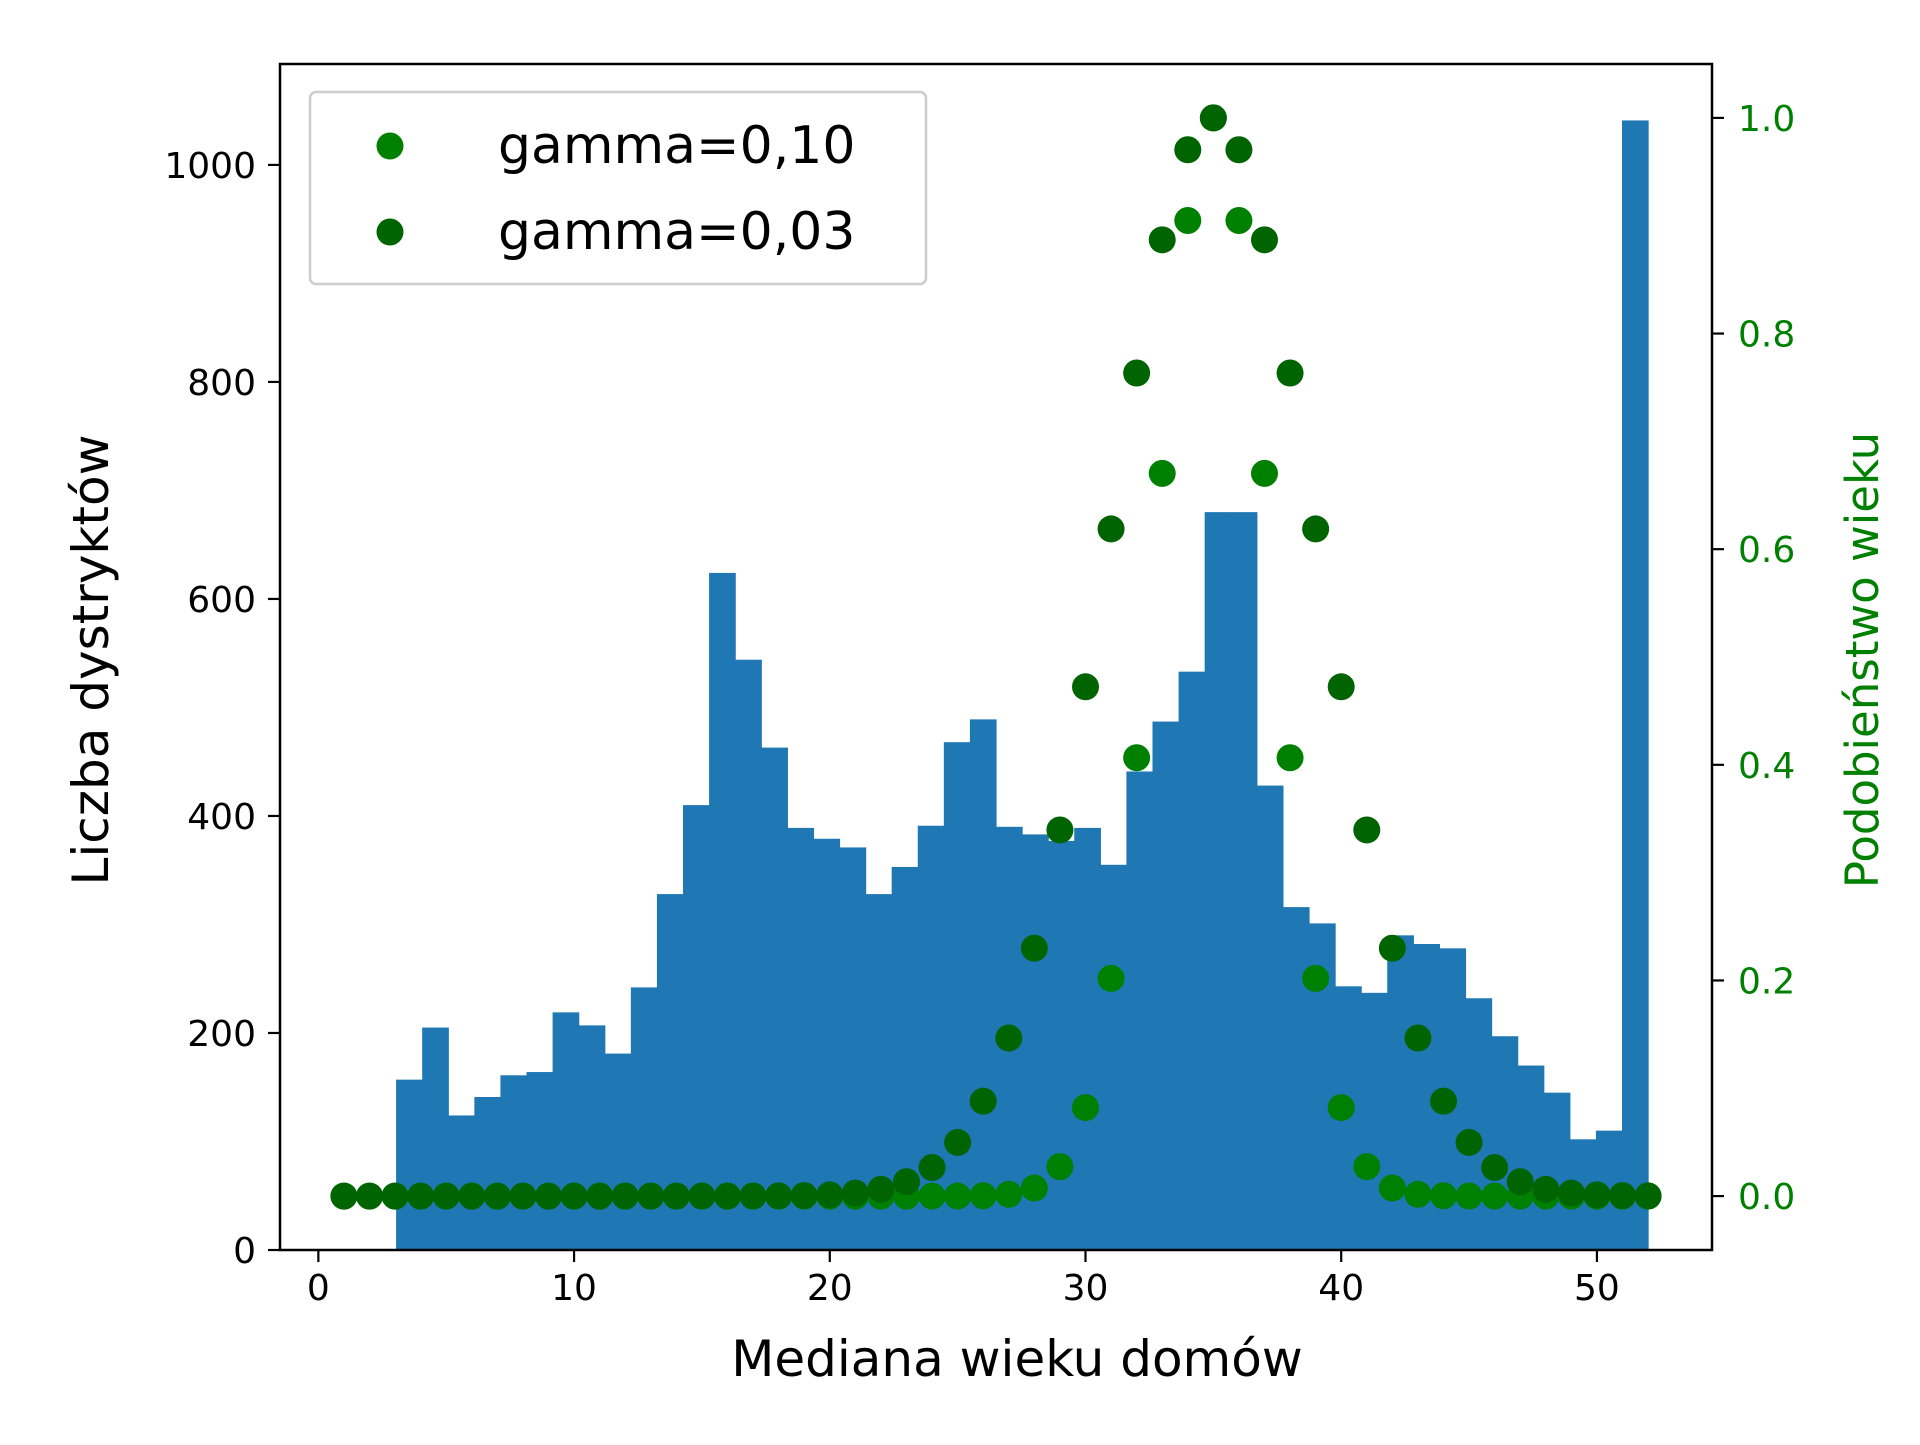 This screenshot has width=1920, height=1445. What do you see at coordinates (618, 188) in the screenshot?
I see `legend: gamma=0,10 gamma=0,03` at bounding box center [618, 188].